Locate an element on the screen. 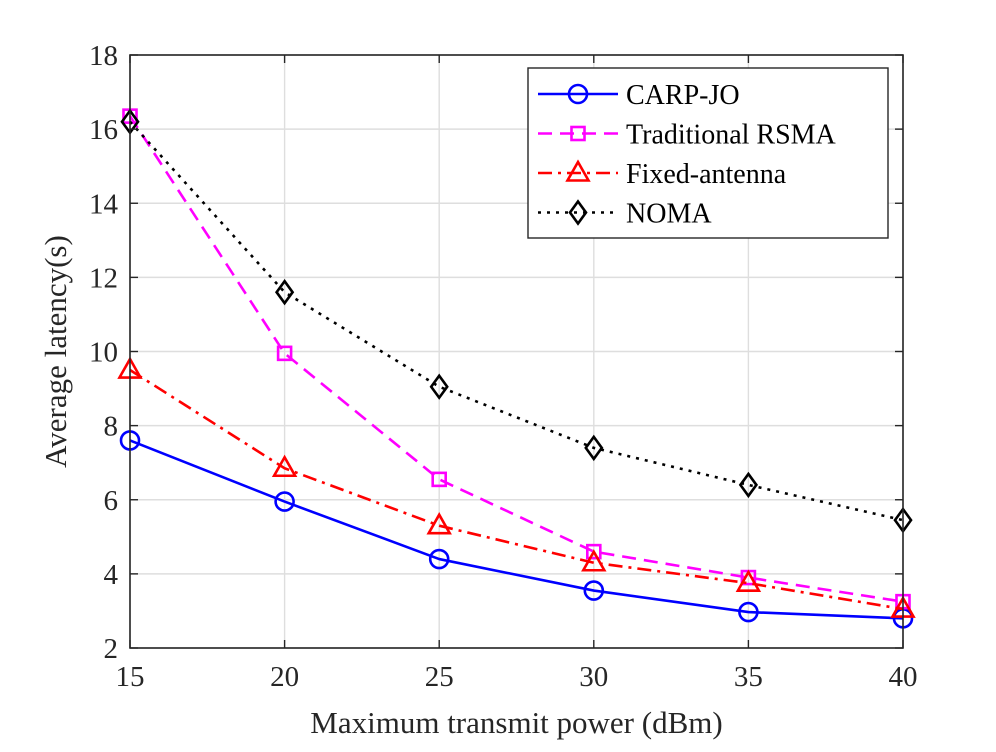 Image resolution: width=996 pixels, height=752 pixels. legend-marker-carp-jo is located at coordinates (578, 94).